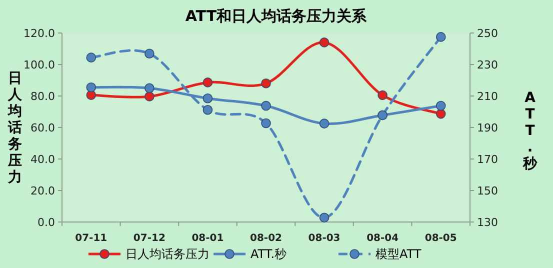  I want to click on y-tick-label: 60.0, so click(42, 128).